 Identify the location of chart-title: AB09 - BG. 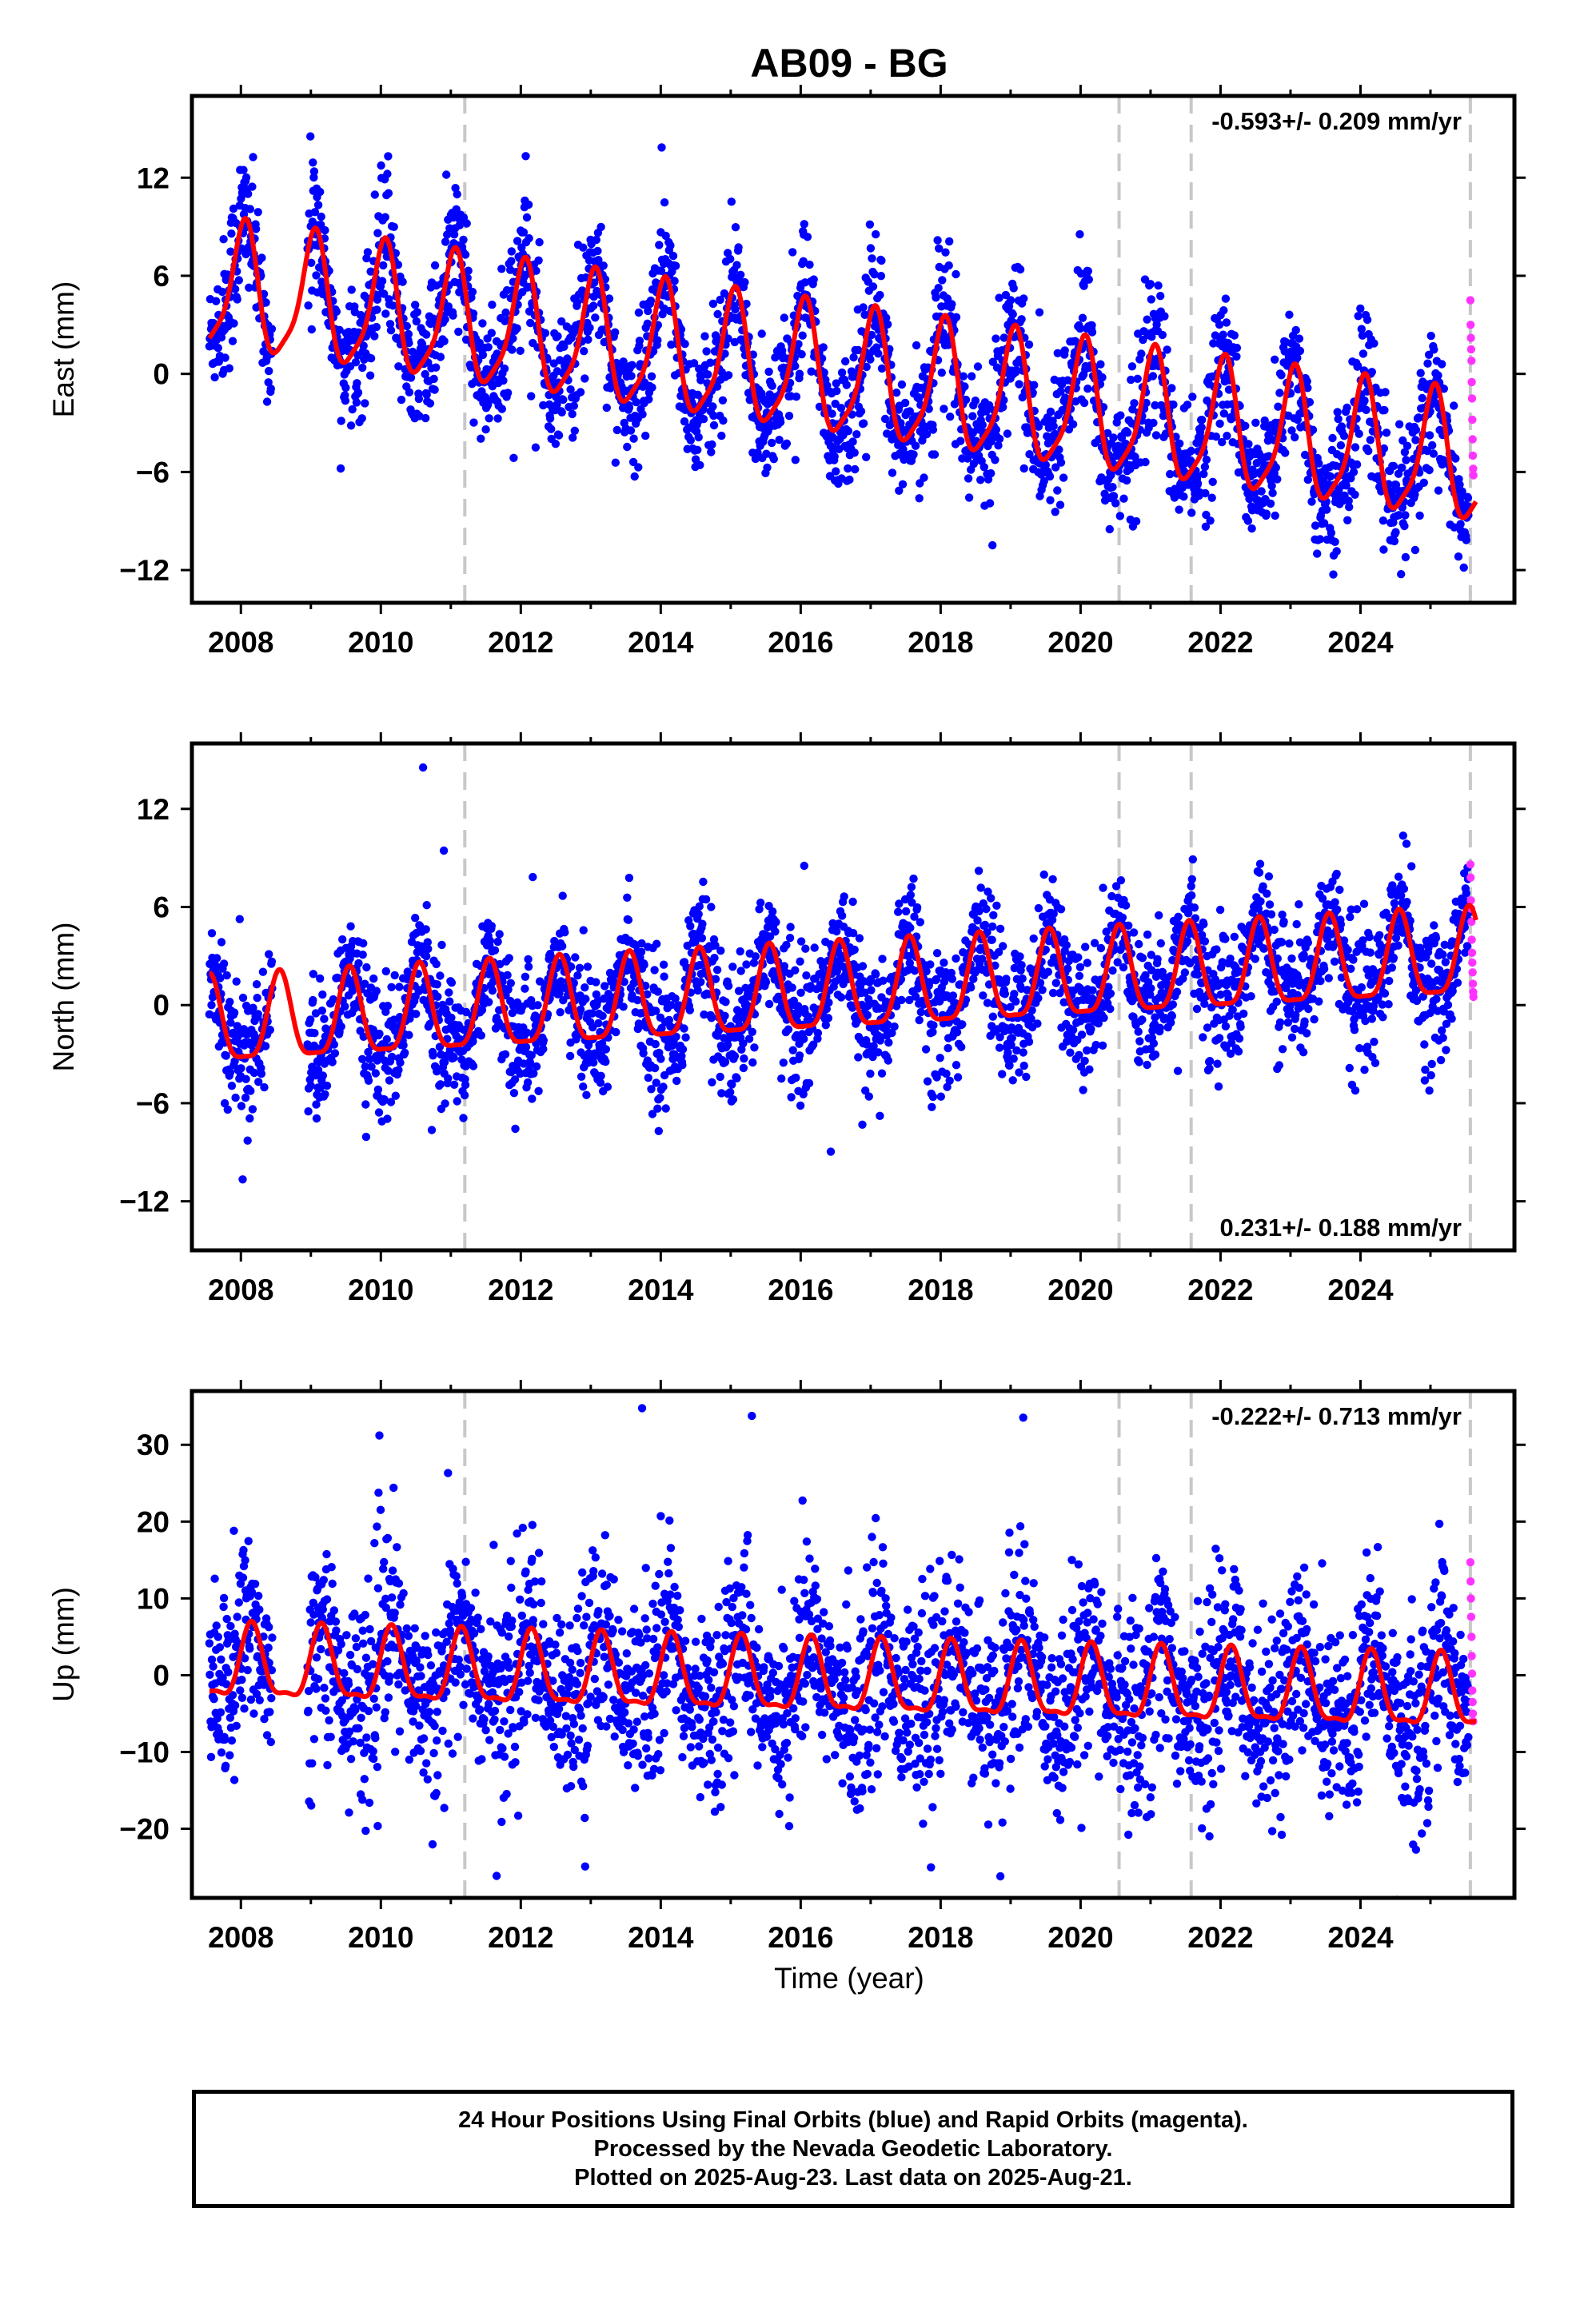
(849, 64).